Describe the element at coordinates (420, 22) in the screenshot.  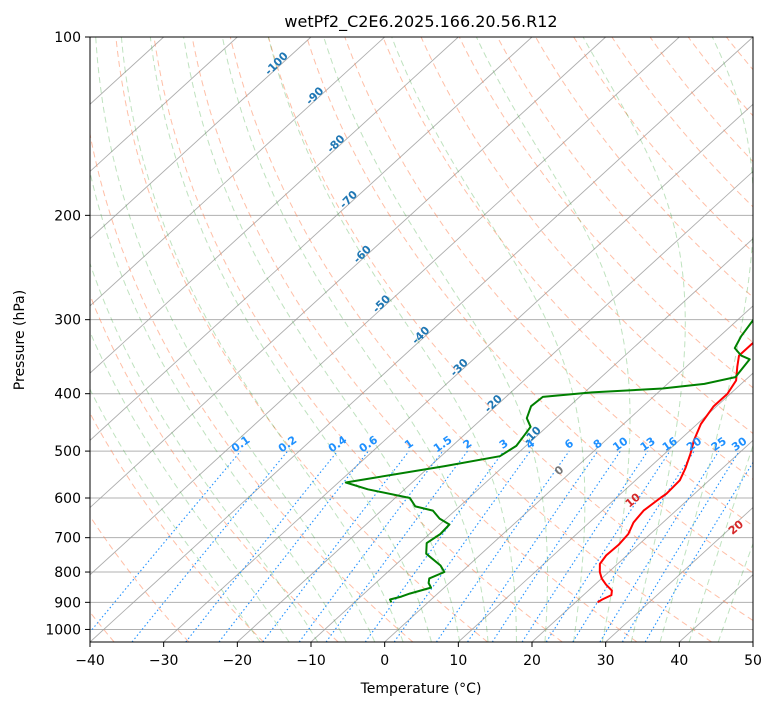
I see `chart-title: wetPf2_C2E6.2025.166.20.56.R12` at that location.